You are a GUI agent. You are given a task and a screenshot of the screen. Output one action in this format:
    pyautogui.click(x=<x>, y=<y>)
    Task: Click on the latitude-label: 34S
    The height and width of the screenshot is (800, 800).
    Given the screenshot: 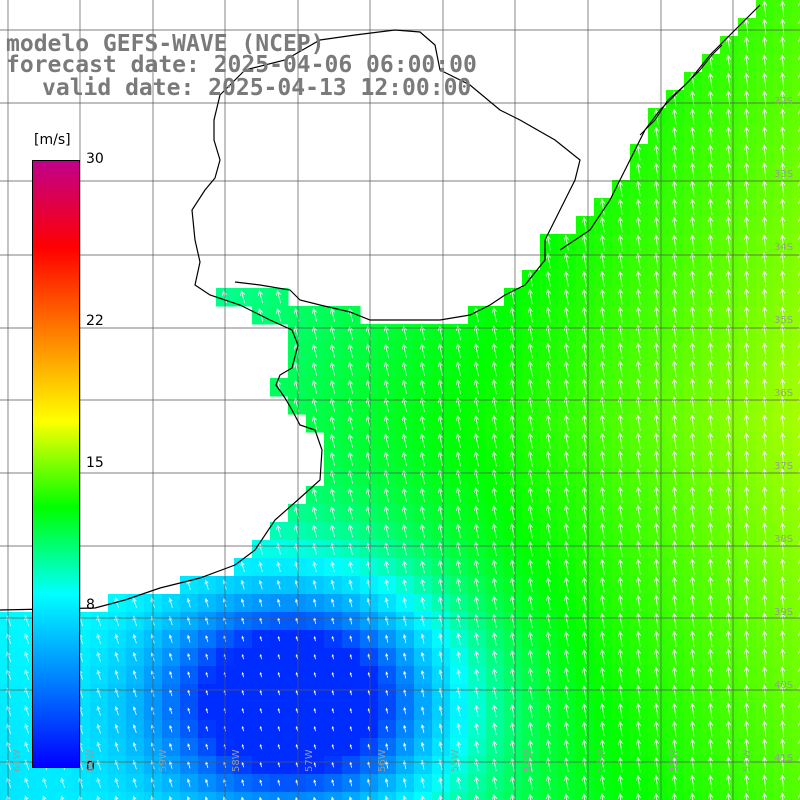 What is the action you would take?
    pyautogui.click(x=784, y=247)
    